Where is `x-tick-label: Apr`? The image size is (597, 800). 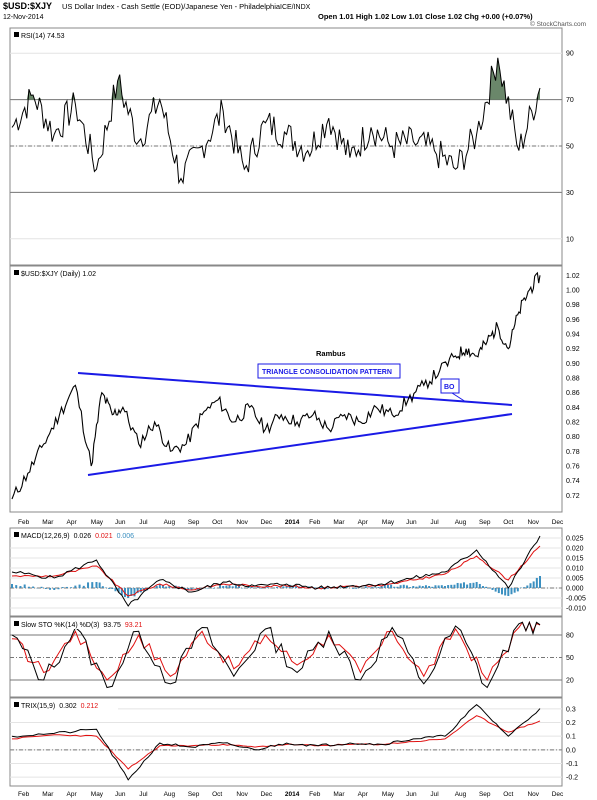 x-tick-label: Apr is located at coordinates (72, 522).